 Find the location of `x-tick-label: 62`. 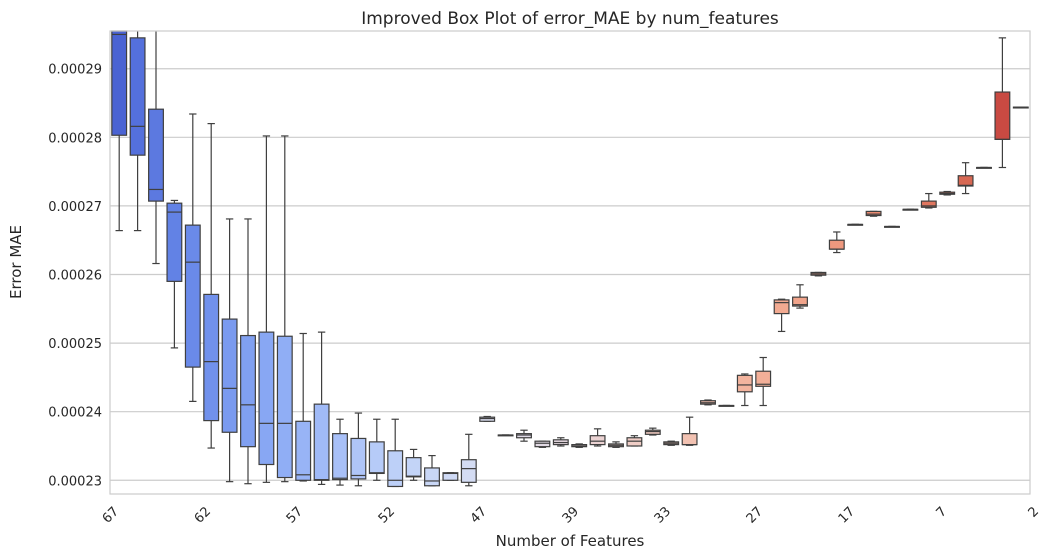

x-tick-label: 62 is located at coordinates (203, 515).